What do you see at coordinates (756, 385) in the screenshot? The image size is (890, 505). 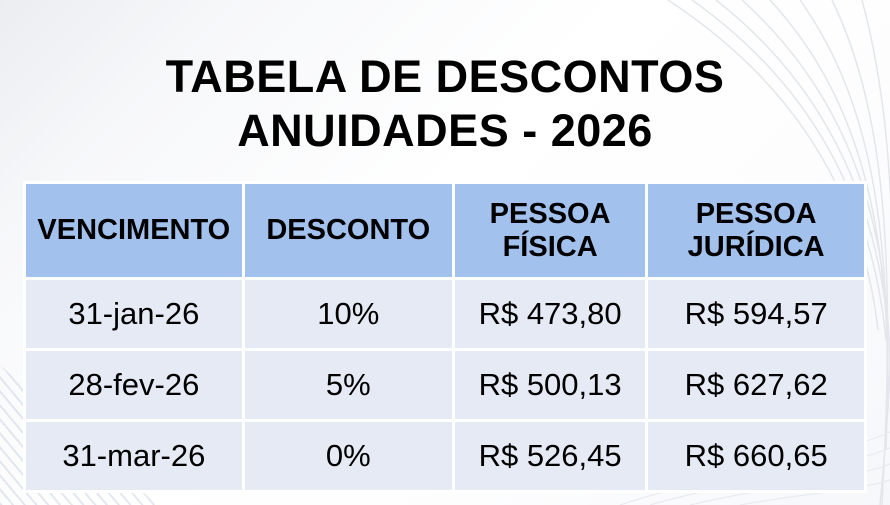 I see `cell-pessoa-juridica: R$ 627,62` at bounding box center [756, 385].